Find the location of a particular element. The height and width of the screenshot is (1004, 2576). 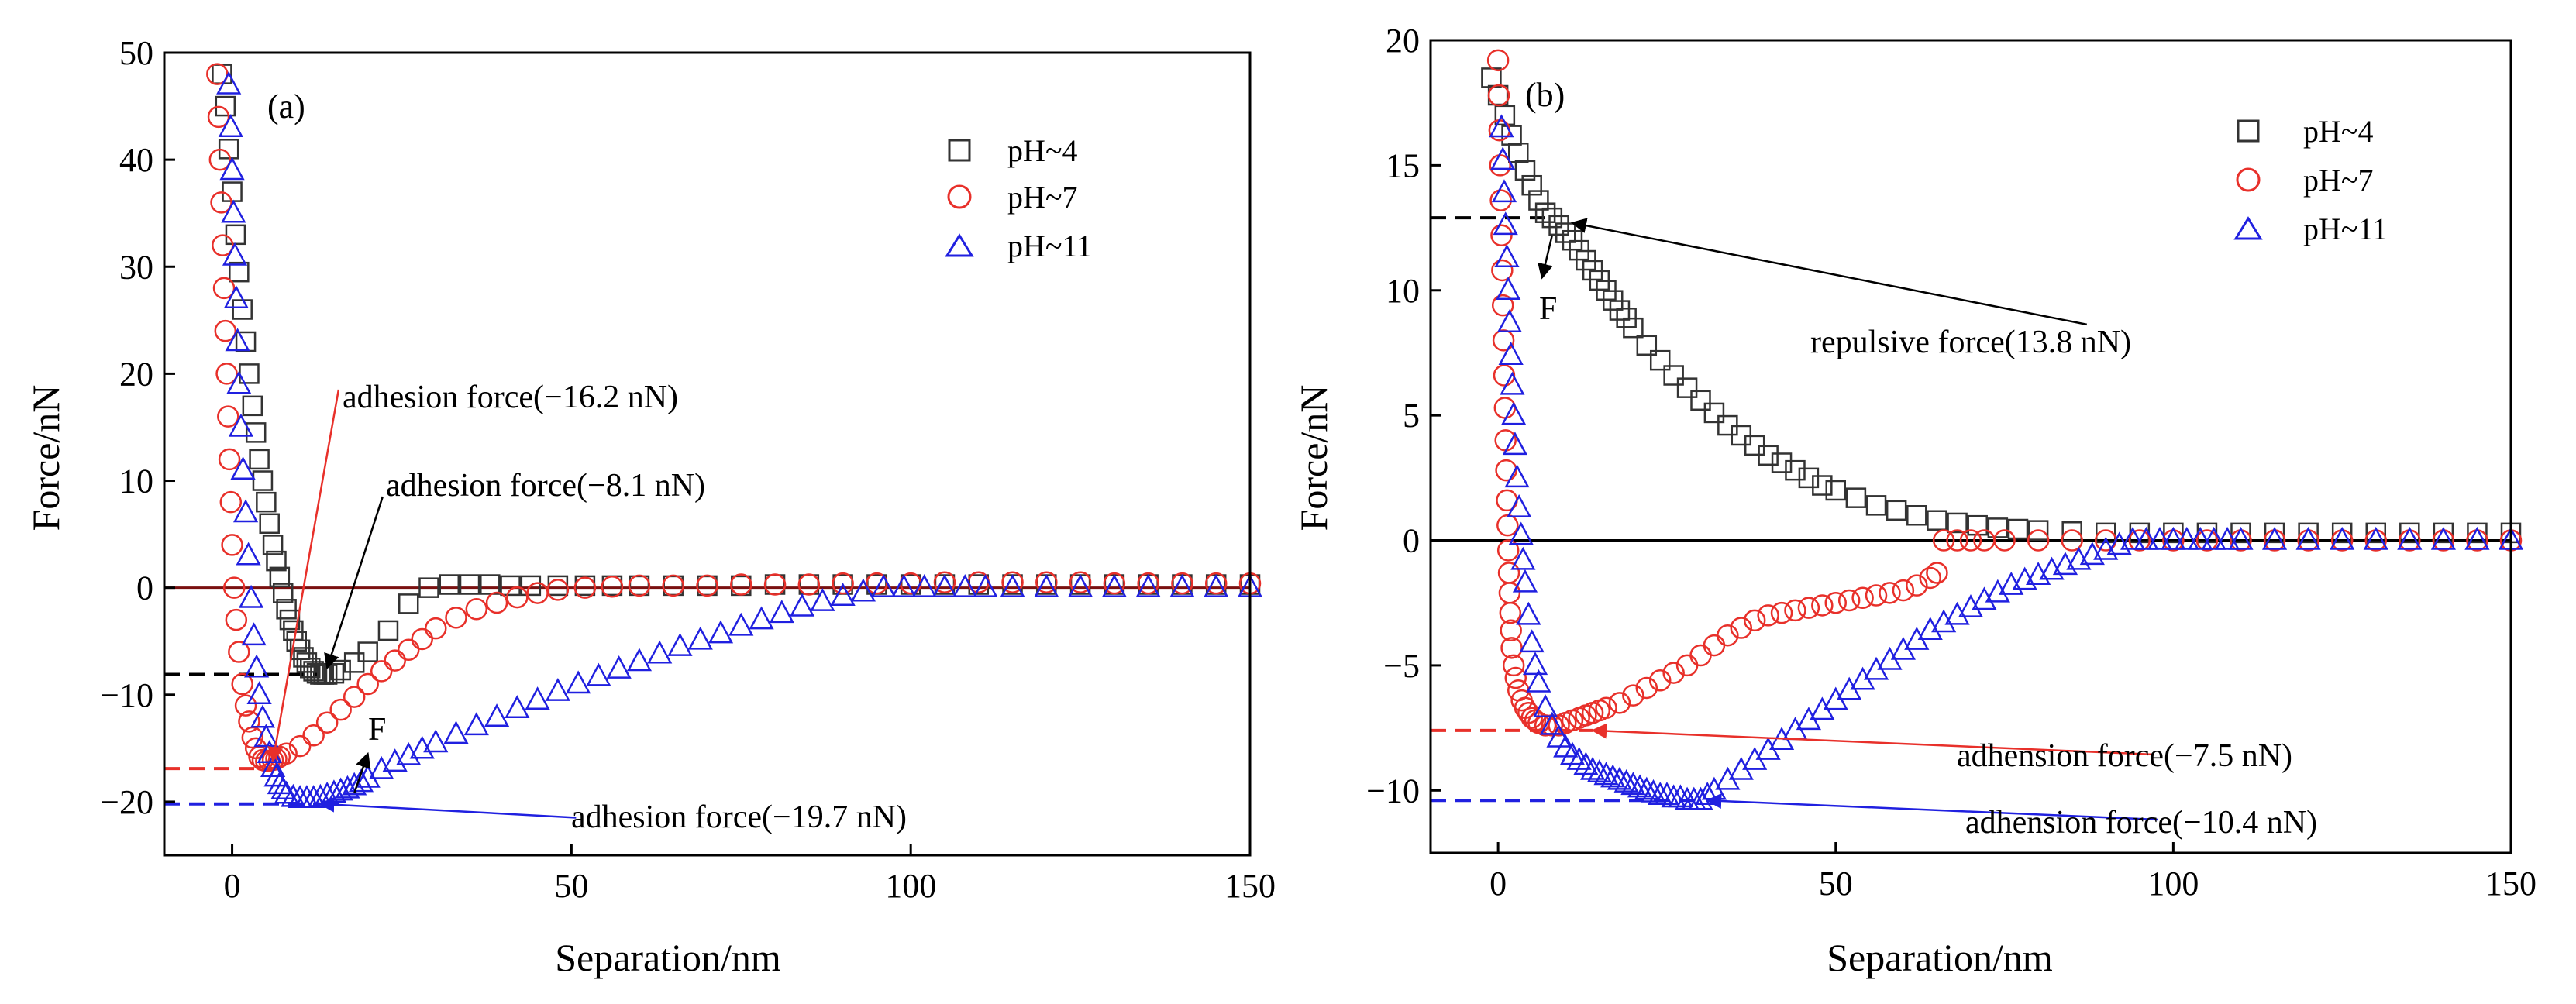

annotation-label: adhesion force(−8.1 nN) is located at coordinates (545, 486).